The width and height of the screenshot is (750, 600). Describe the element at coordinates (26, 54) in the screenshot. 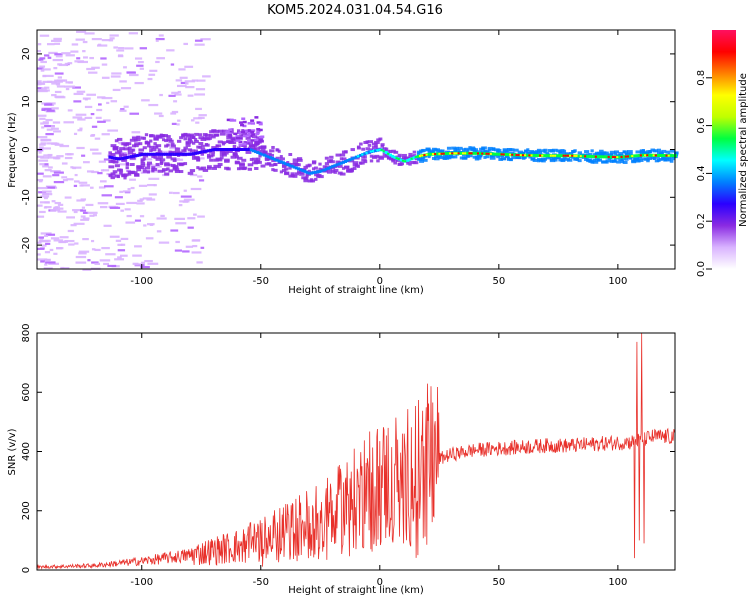

I see `spectrogram-y-tick-label: 20` at that location.